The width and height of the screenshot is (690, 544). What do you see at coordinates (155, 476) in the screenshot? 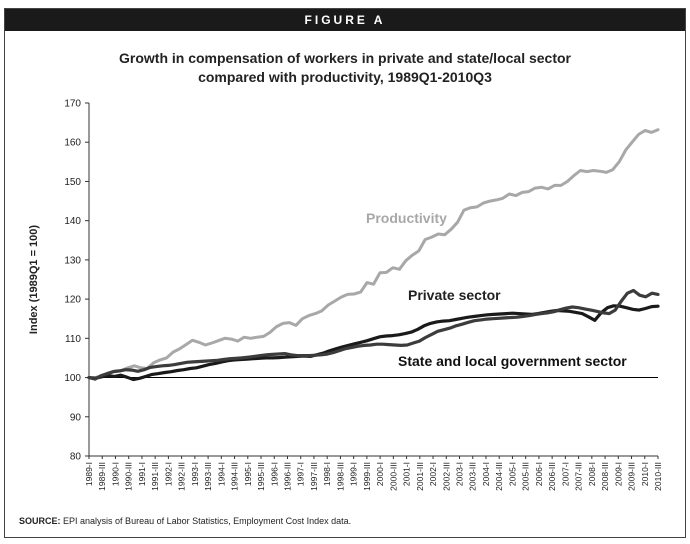
I see `x-tick-label: 1991-III` at bounding box center [155, 476].